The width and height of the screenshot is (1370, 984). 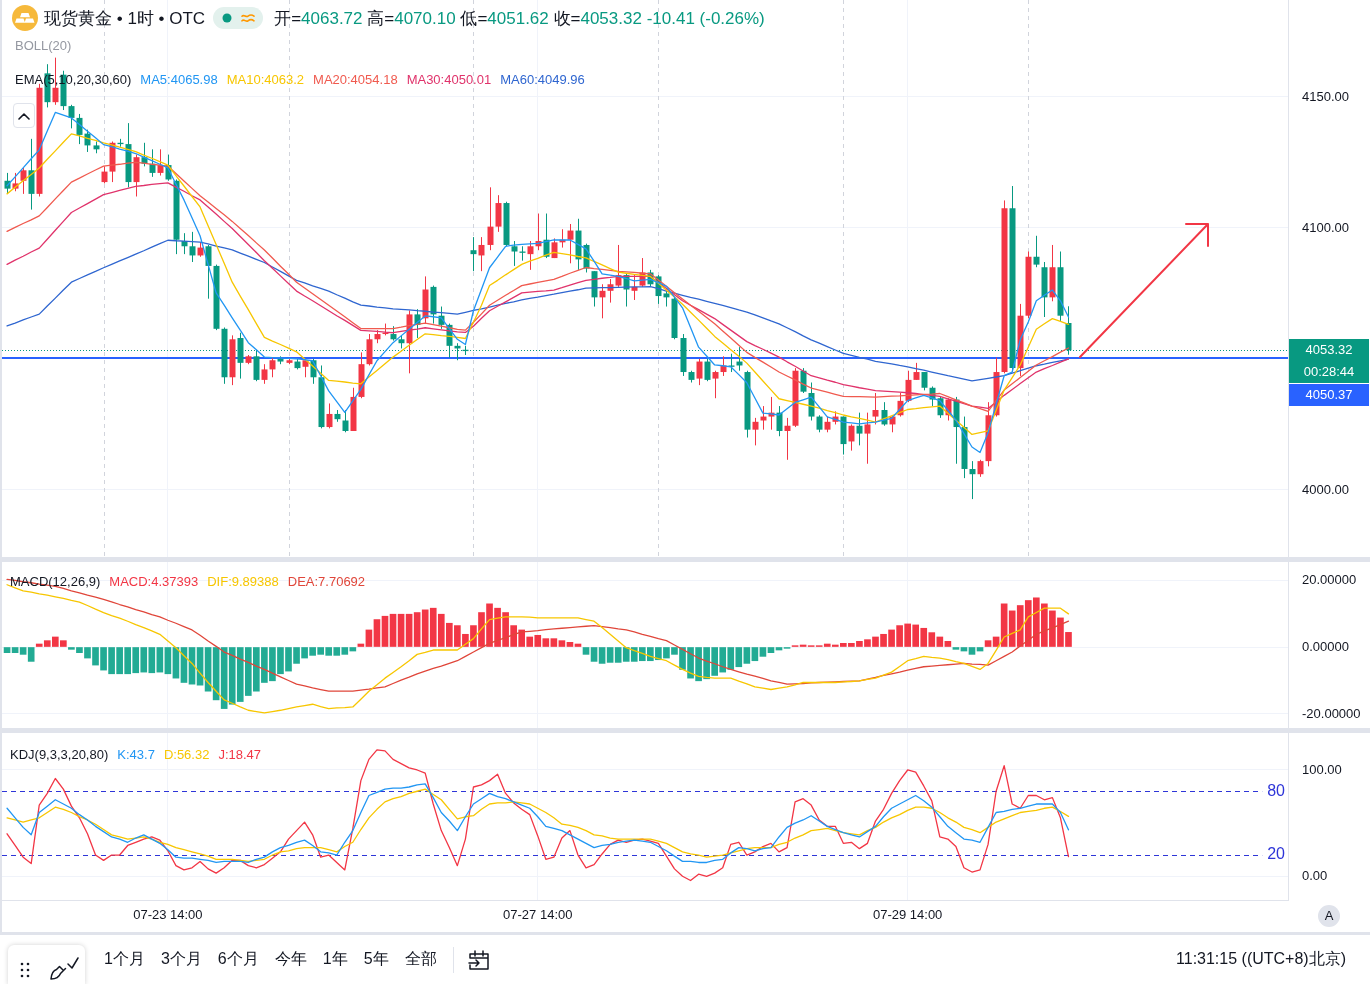 What do you see at coordinates (1329, 394) in the screenshot?
I see `ref-line-label: 4050.37` at bounding box center [1329, 394].